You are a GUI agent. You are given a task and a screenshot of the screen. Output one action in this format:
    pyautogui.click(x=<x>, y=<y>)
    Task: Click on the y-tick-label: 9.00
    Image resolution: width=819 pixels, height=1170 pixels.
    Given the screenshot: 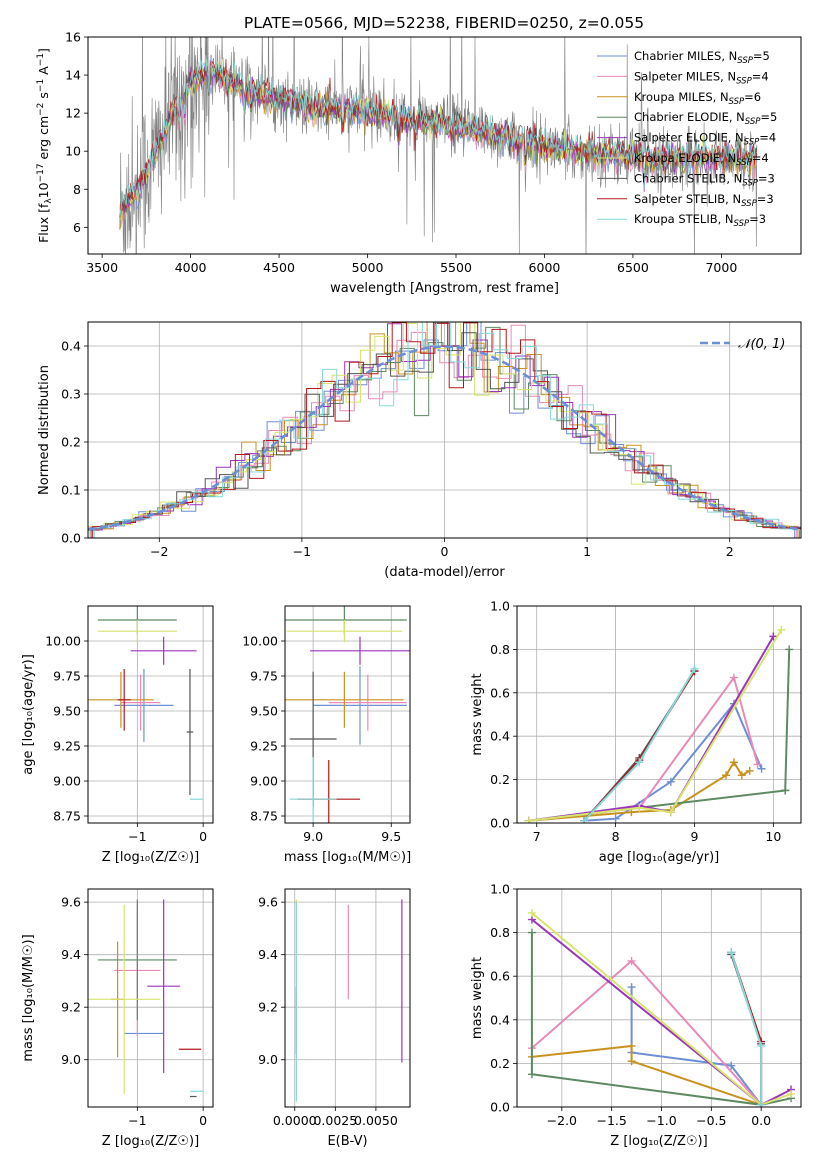 What is the action you would take?
    pyautogui.click(x=67, y=781)
    